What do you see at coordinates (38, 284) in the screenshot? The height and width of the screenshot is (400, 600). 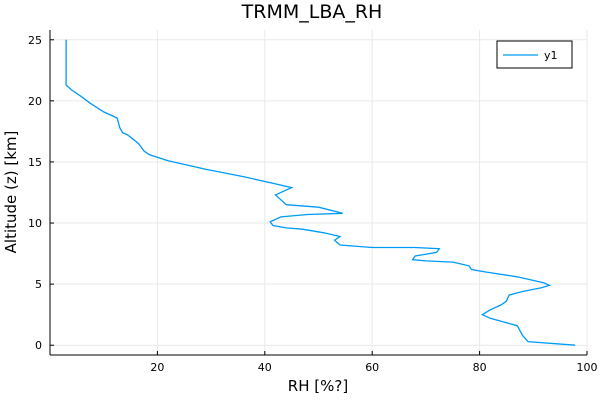 I see `y-tick-label: 5` at bounding box center [38, 284].